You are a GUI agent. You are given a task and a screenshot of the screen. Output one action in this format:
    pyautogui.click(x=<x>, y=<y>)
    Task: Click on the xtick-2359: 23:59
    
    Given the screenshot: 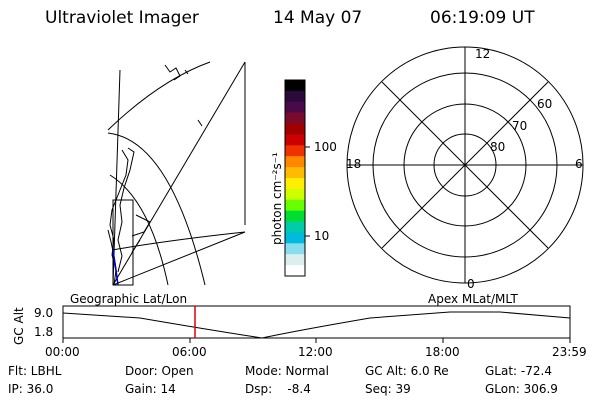 What is the action you would take?
    pyautogui.click(x=569, y=352)
    